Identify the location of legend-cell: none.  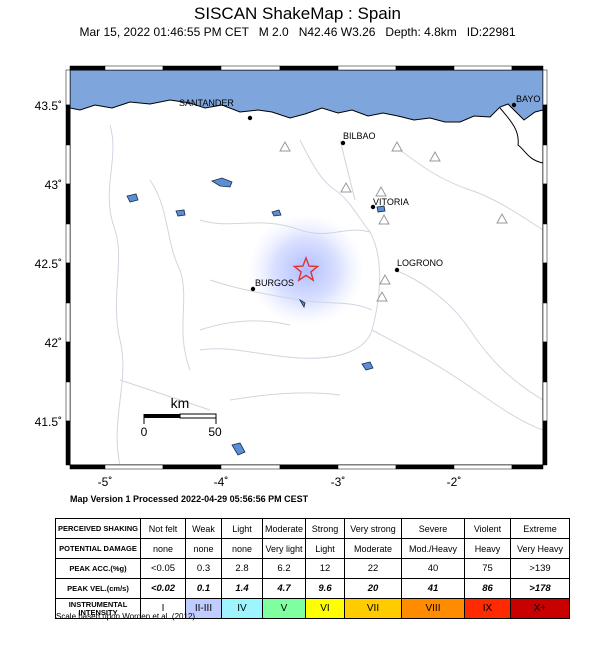
(163, 548).